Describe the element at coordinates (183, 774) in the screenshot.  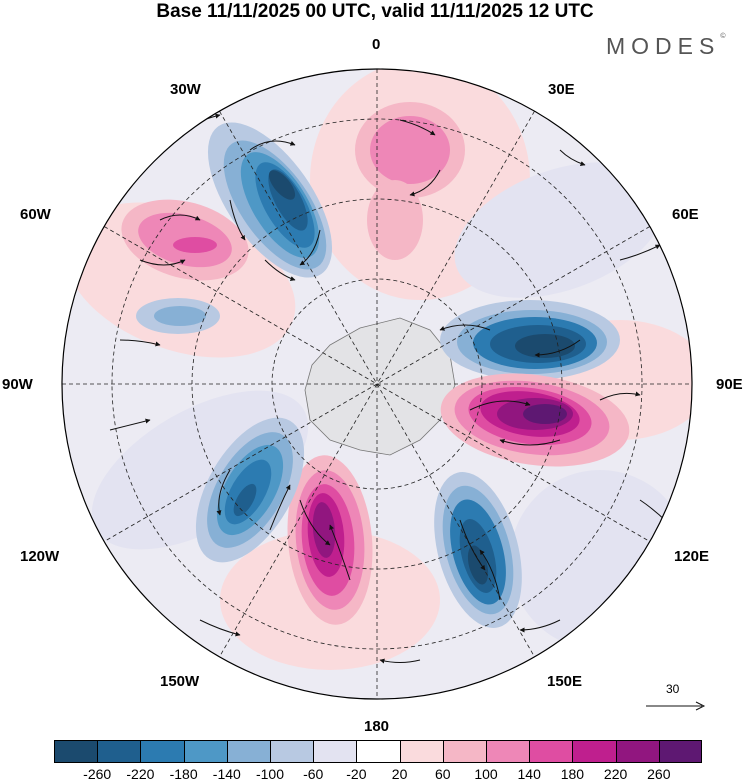
I see `colorbar-label: -180` at that location.